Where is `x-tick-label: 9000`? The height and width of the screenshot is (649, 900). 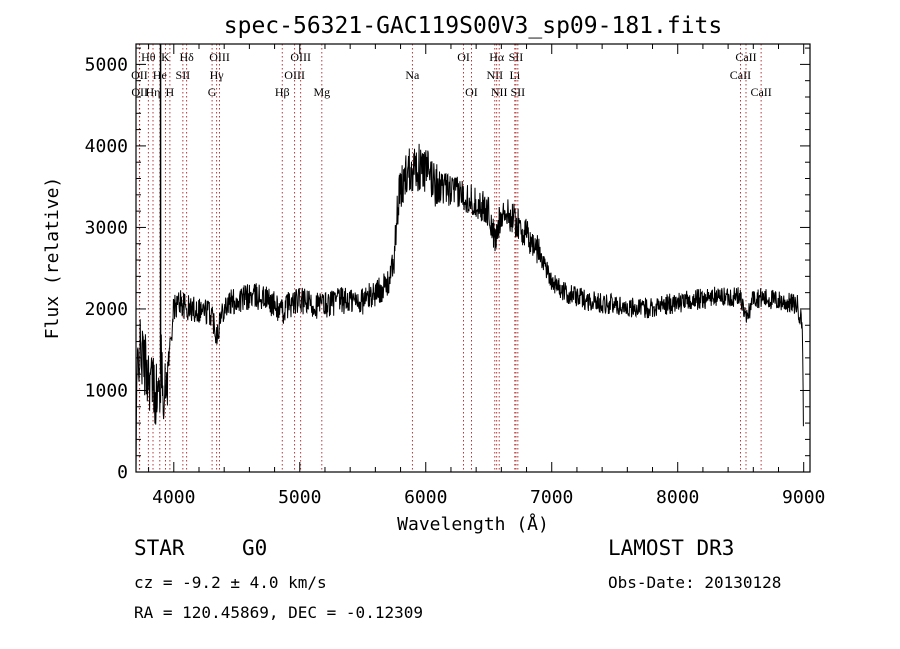
x-tick-label: 9000 is located at coordinates (803, 497).